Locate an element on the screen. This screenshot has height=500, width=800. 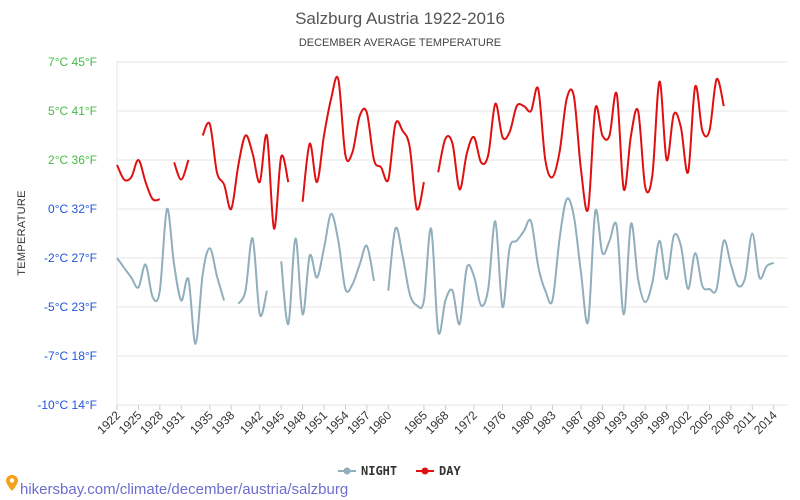
x-tick-label: 1972 is located at coordinates (465, 422).